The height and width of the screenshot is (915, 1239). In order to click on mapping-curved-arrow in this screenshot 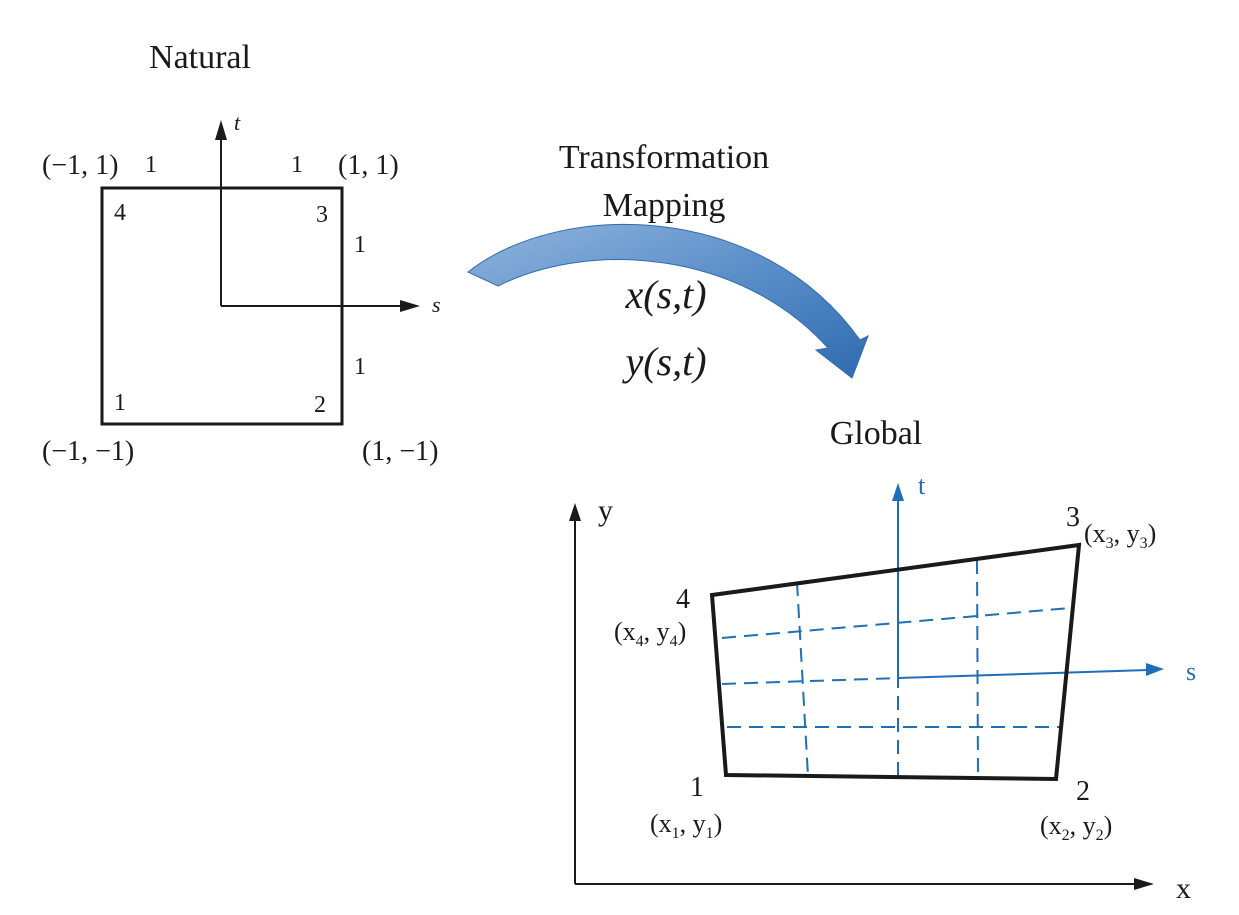, I will do `click(668, 301)`.